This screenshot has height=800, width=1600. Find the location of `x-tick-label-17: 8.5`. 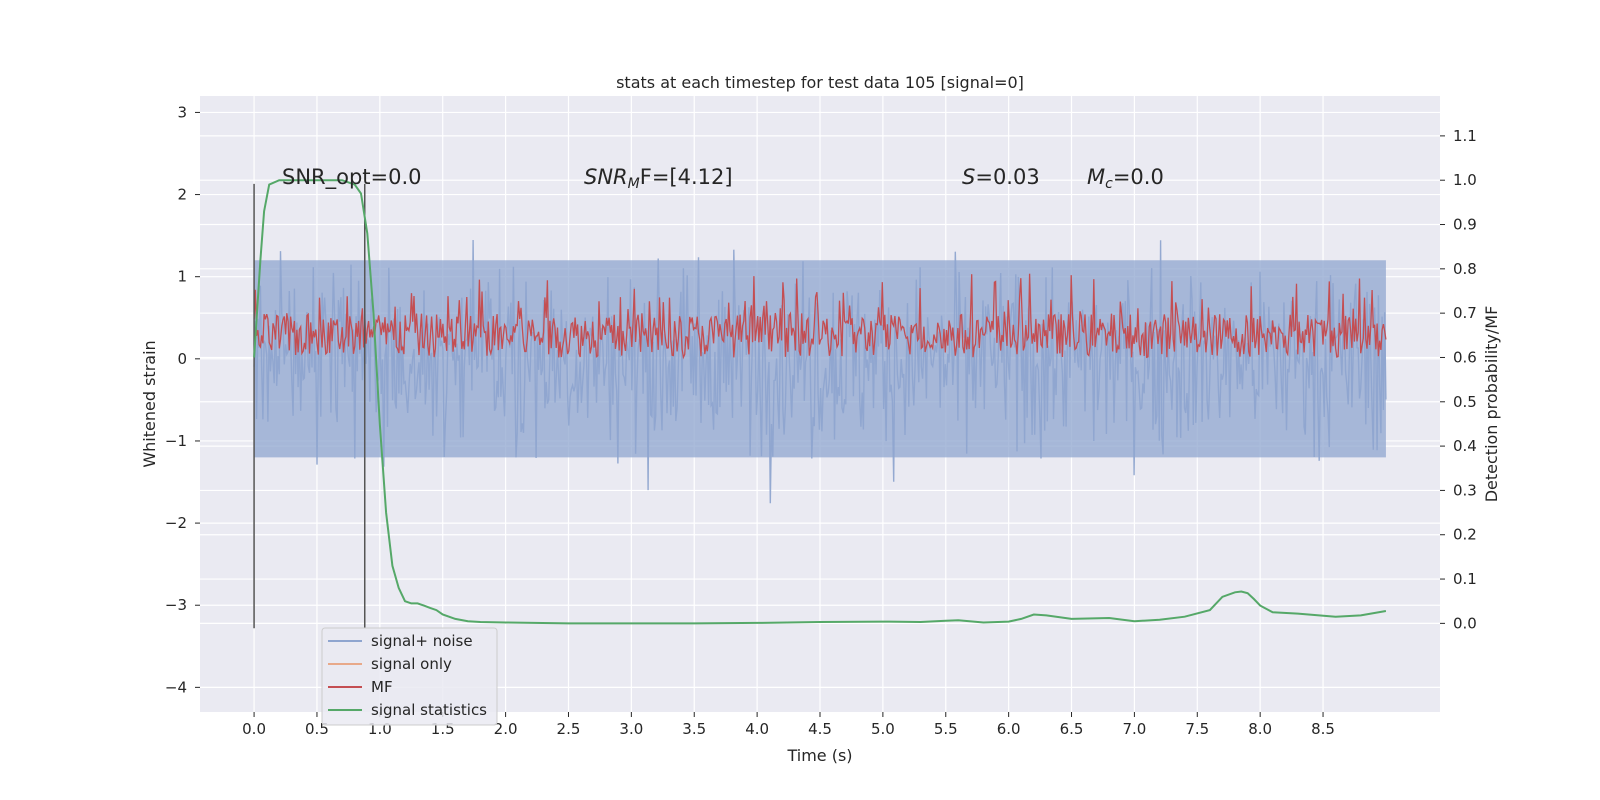

x-tick-label-17: 8.5 is located at coordinates (1323, 729).